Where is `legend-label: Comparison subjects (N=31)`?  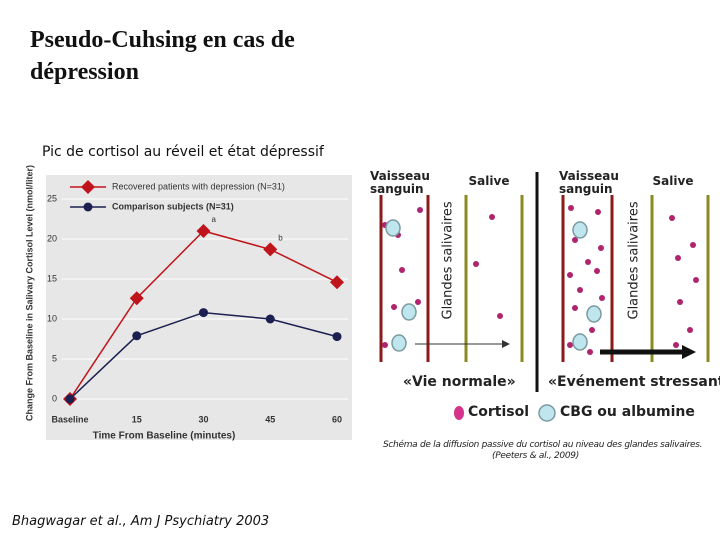
legend-label: Comparison subjects (N=31) is located at coordinates (173, 206).